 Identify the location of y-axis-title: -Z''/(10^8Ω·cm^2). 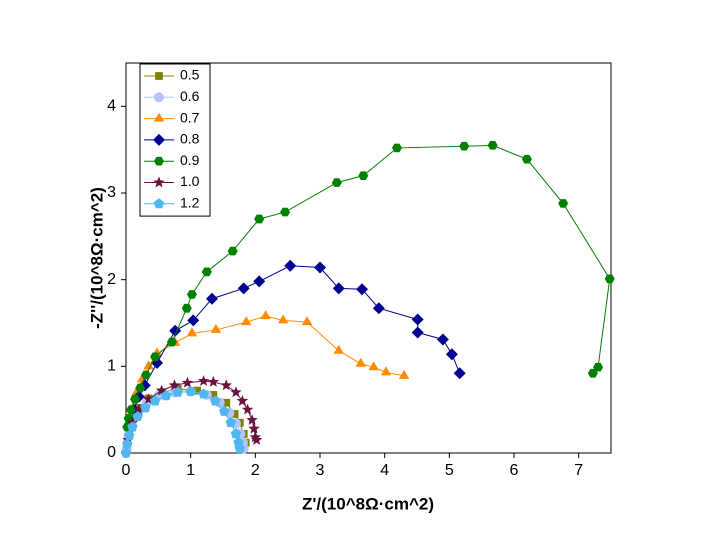
(96, 258).